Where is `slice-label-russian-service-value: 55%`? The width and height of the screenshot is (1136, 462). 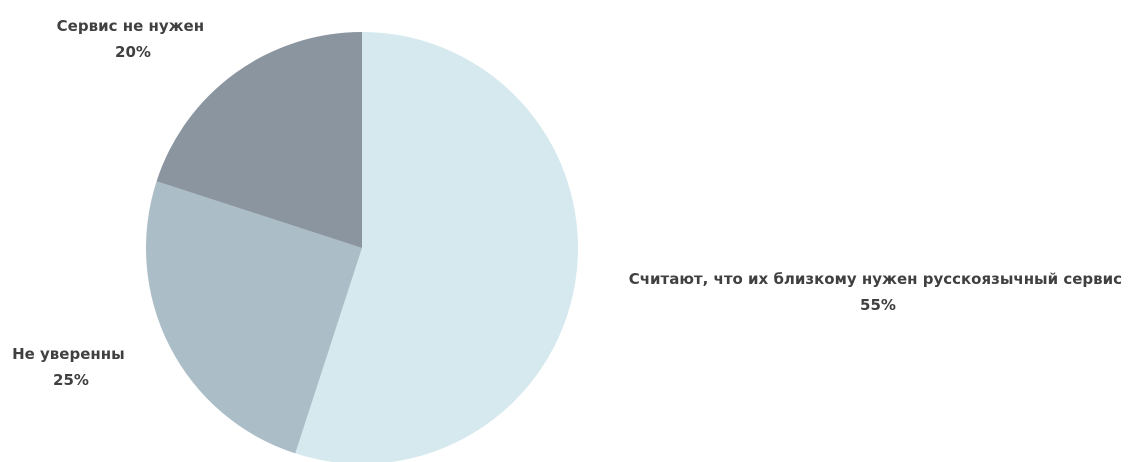 slice-label-russian-service-value: 55% is located at coordinates (878, 305).